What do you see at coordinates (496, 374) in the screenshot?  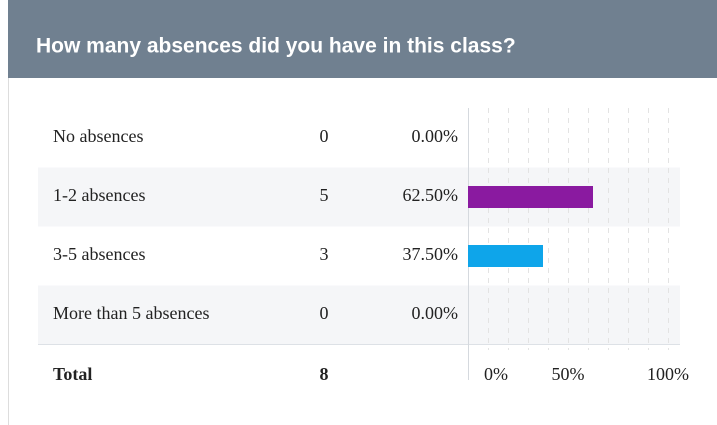 I see `x-tick-label: 0%` at bounding box center [496, 374].